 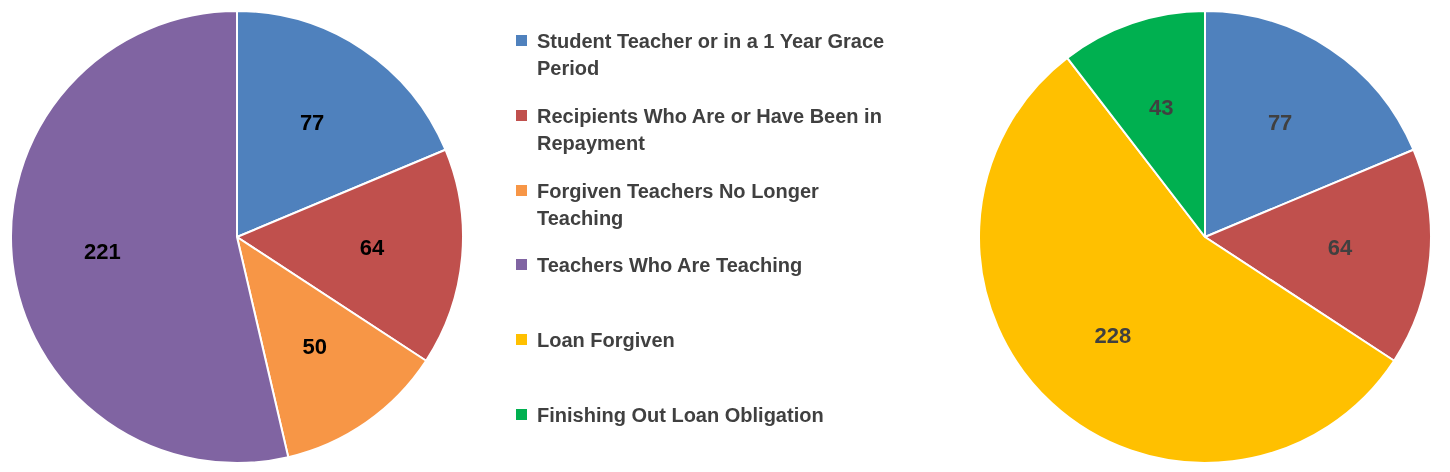 I want to click on legend-label: Finishing Out Loan Obligation, so click(x=681, y=415).